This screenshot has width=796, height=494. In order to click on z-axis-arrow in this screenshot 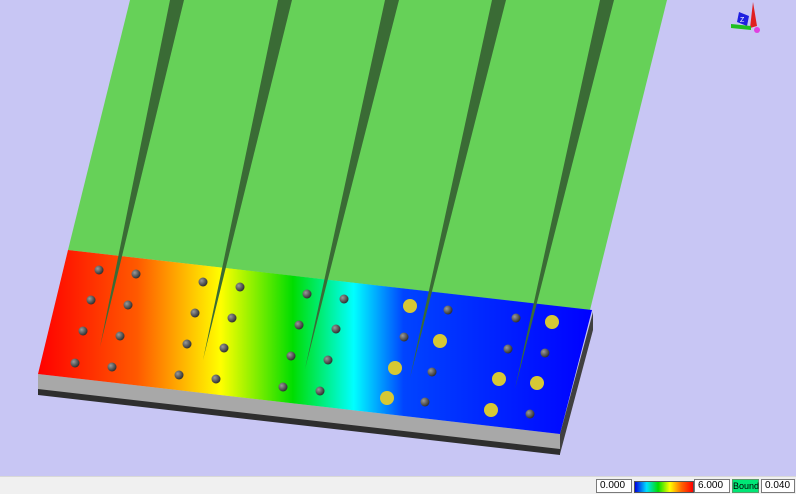, I will do `click(743, 19)`.